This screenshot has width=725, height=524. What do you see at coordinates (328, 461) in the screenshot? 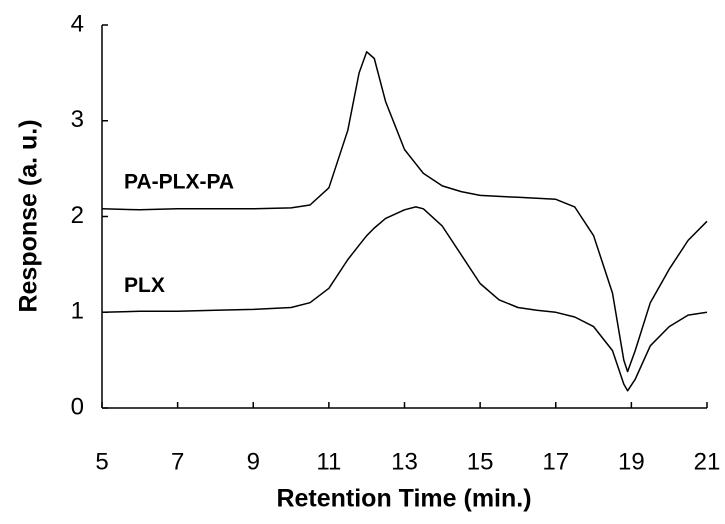
I see `x-tick-label: 11` at bounding box center [328, 461].